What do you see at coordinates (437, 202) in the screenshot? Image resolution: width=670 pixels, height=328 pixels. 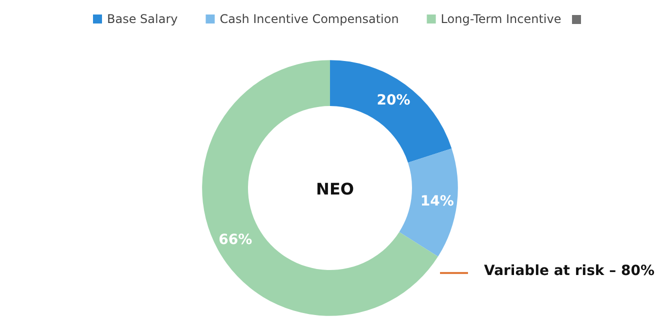 I see `data-label: 14%` at bounding box center [437, 202].